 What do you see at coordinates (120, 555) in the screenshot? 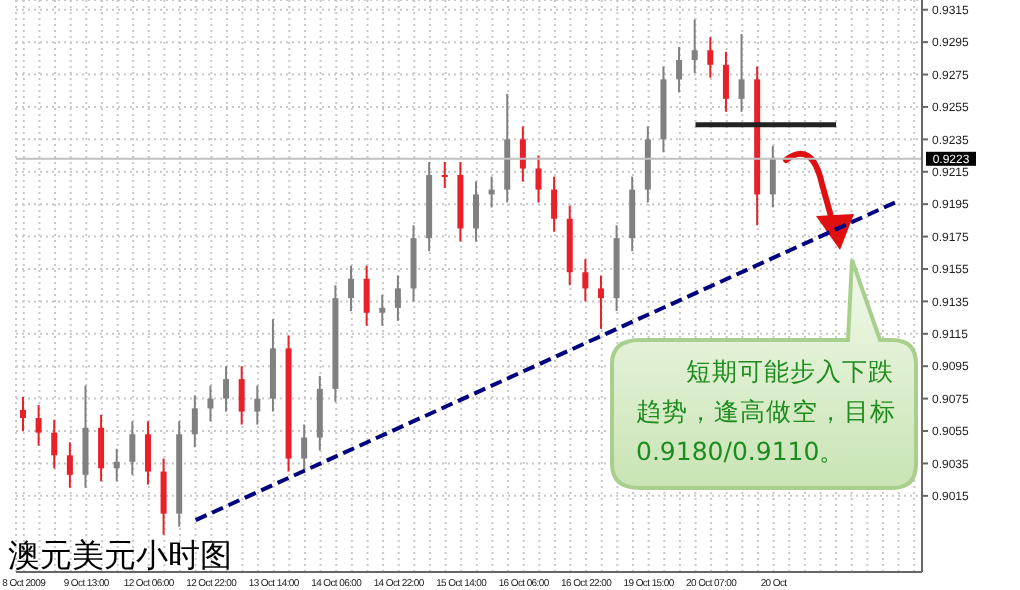
I see `text: 澳元美元小时图` at bounding box center [120, 555].